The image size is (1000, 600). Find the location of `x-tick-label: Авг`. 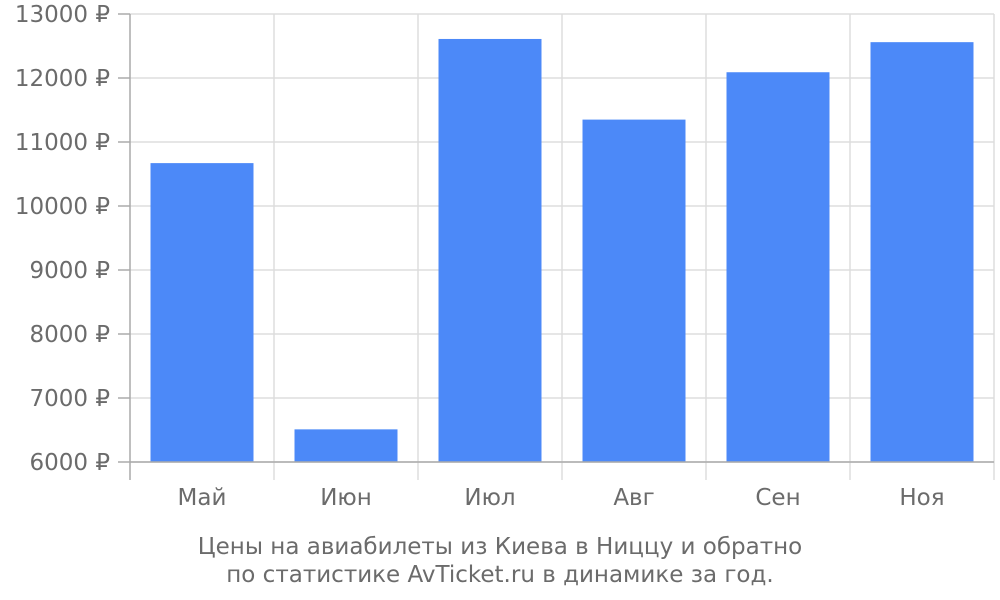

x-tick-label: Авг is located at coordinates (633, 498).